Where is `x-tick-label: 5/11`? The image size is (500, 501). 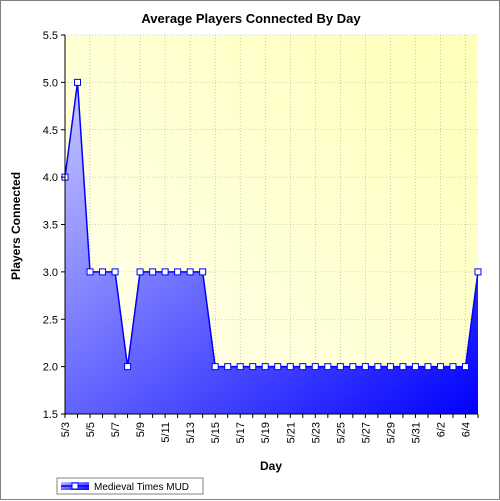
x-tick-label: 5/11 is located at coordinates (166, 432).